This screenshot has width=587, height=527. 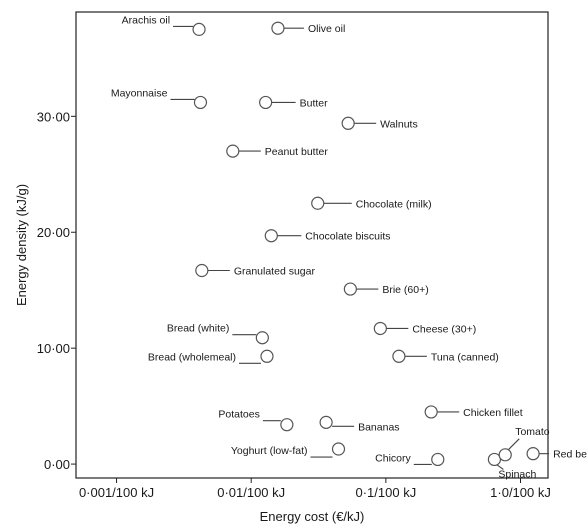 I want to click on data-point-group: Tuna (canned), so click(x=445, y=356).